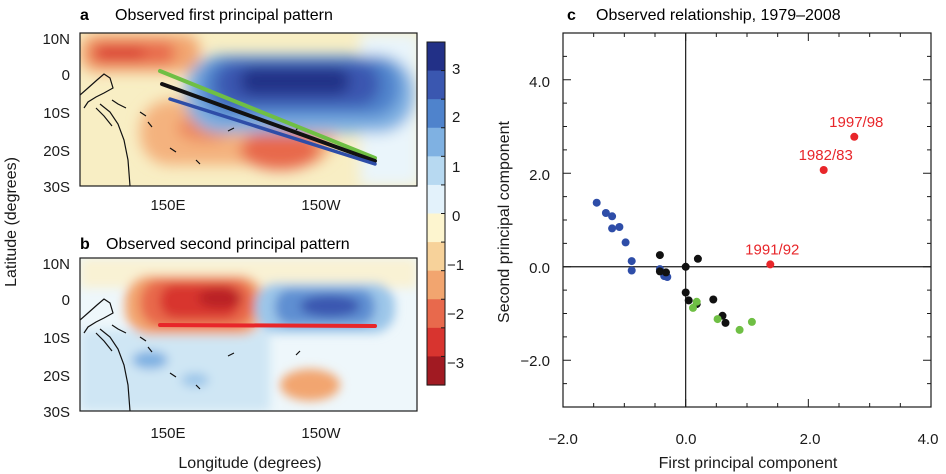  I want to click on lon-ticks-b: 150E 150W, so click(245, 433).